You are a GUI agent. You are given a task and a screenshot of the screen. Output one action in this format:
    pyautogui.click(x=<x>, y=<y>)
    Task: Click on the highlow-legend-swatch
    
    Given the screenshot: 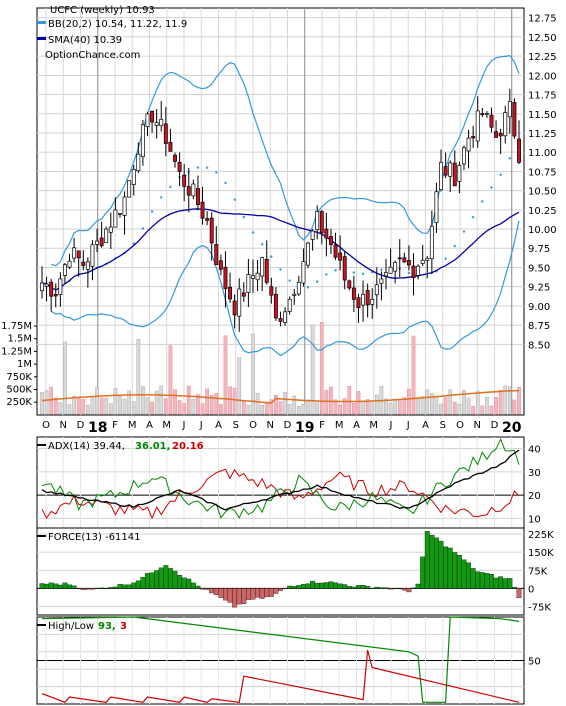 What is the action you would take?
    pyautogui.click(x=41, y=625)
    